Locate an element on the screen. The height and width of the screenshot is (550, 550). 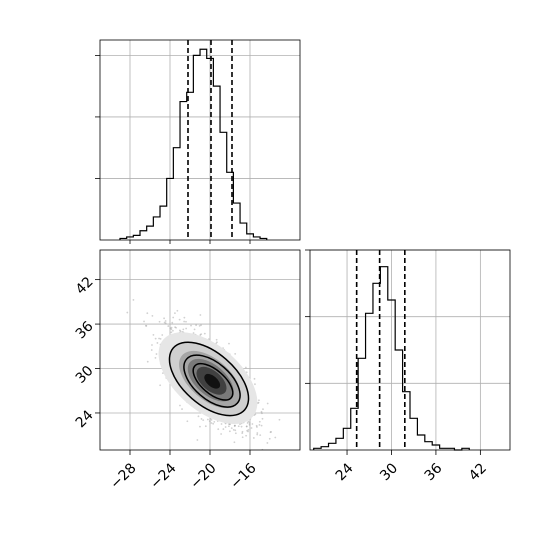
x-tick-label: −28 is located at coordinates (123, 476).